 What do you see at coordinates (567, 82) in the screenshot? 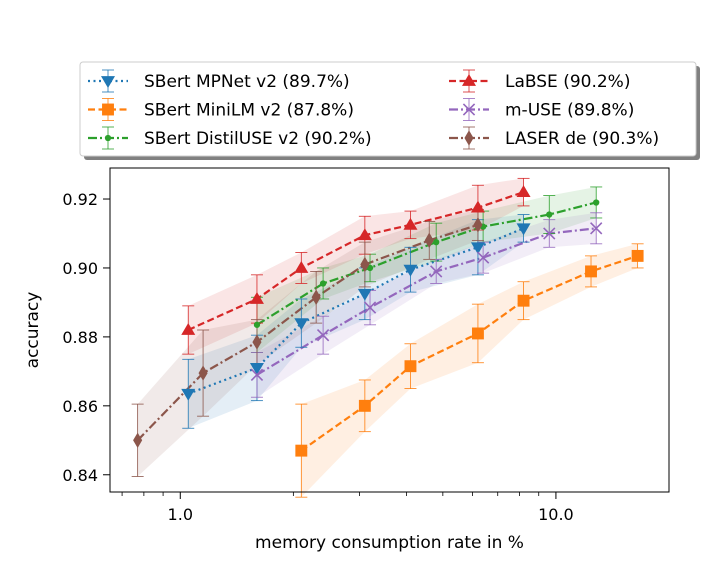
I see `legend-label: LaBSE (90.2%)` at bounding box center [567, 82].